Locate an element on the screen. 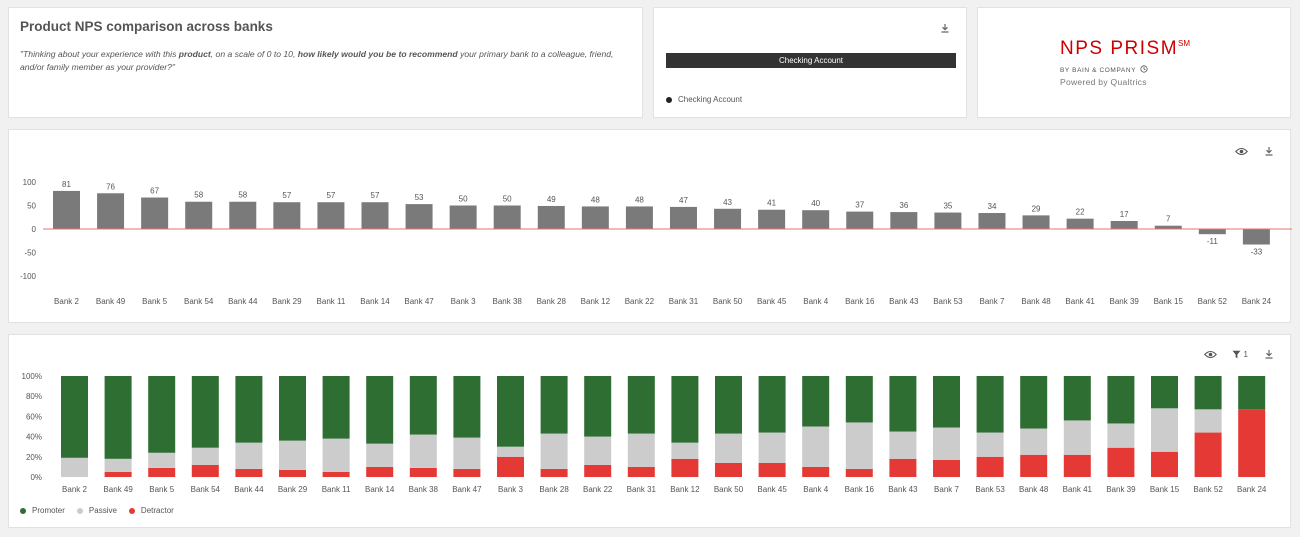  question-bold-recommend: how likely would you be to recommend is located at coordinates (377, 54).